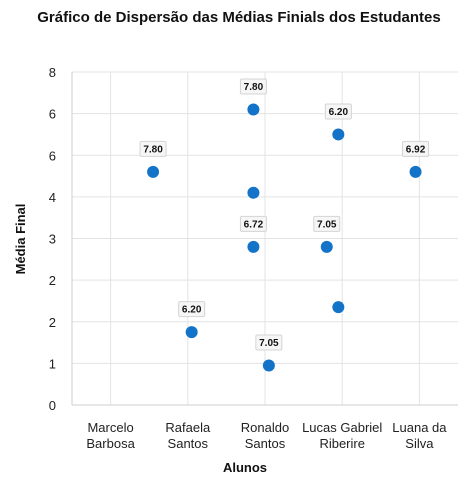 This screenshot has height=481, width=464. Describe the element at coordinates (110, 435) in the screenshot. I see `x-tick-label: Marcelo Barbosa` at that location.